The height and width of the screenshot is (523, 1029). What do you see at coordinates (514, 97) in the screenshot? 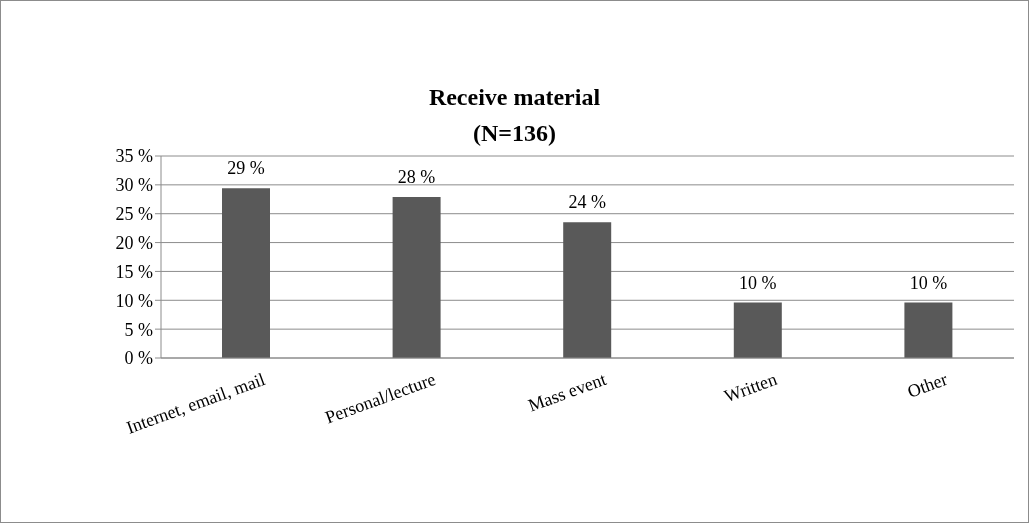
I see `chart-title: Receive material` at bounding box center [514, 97].